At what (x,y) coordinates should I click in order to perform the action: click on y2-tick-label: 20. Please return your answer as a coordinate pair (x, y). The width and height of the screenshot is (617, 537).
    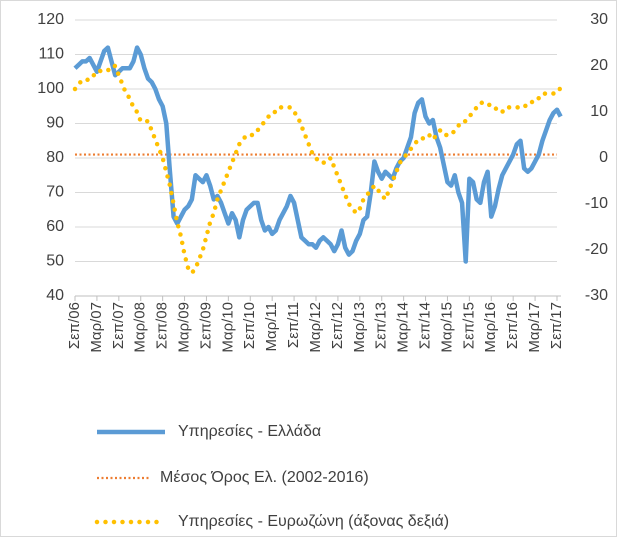
    Looking at the image, I should click on (599, 65).